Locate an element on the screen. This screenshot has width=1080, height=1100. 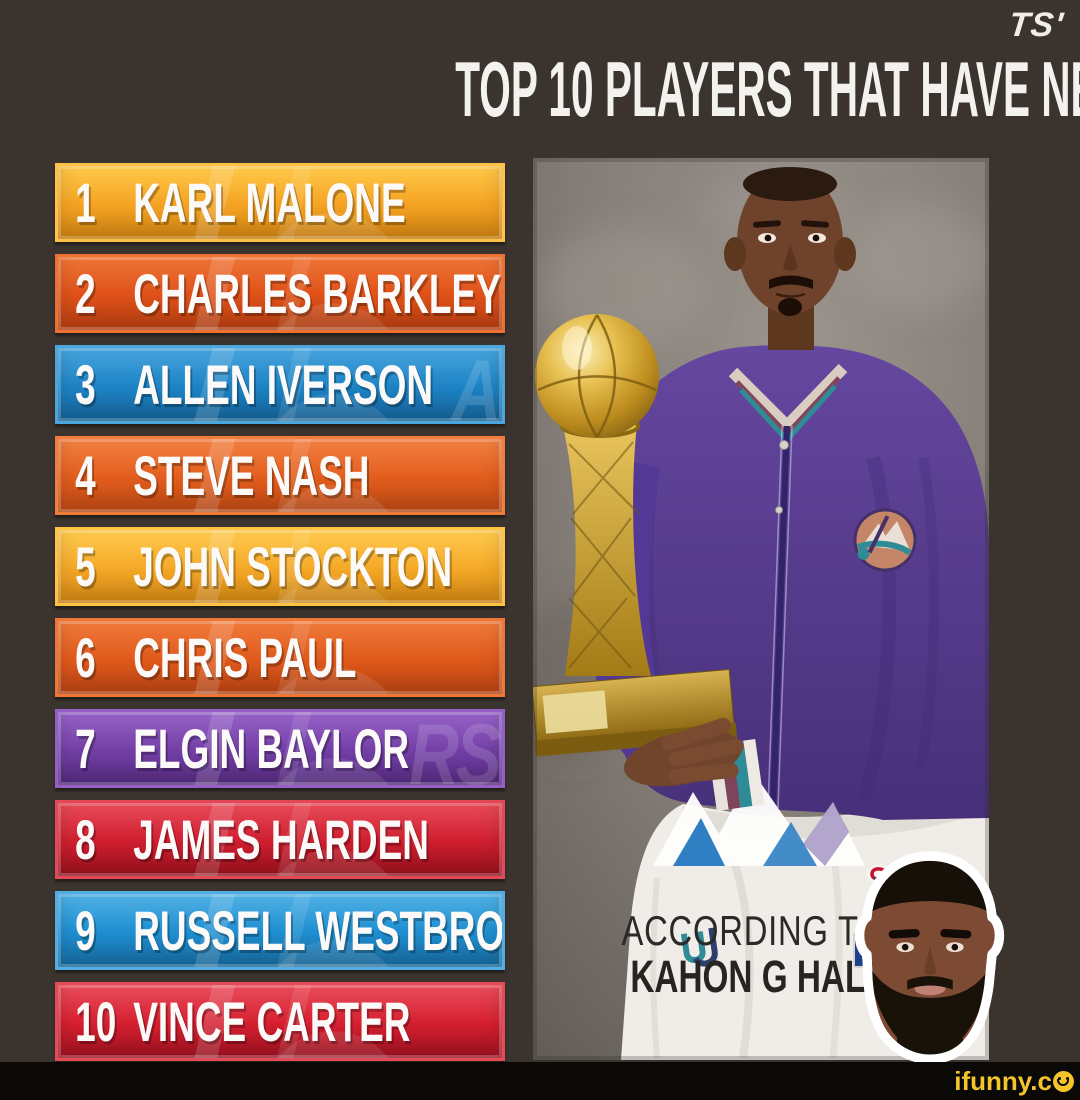
ranking-row-9: 9 RUSSELL WESTBROOK is located at coordinates (280, 930).